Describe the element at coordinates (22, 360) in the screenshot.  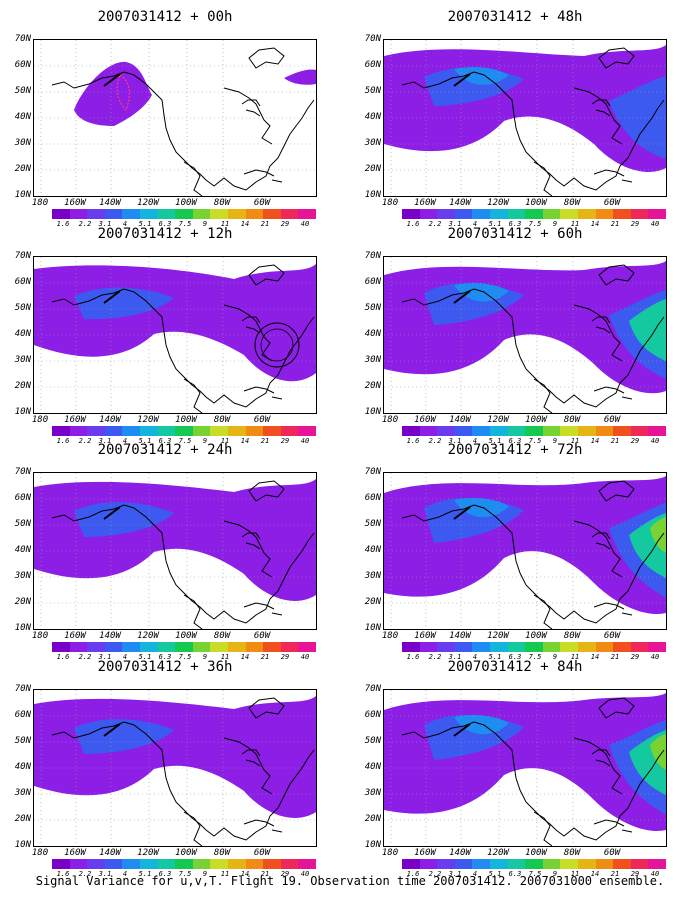
I see `lat-tick-label: 30N` at that location.